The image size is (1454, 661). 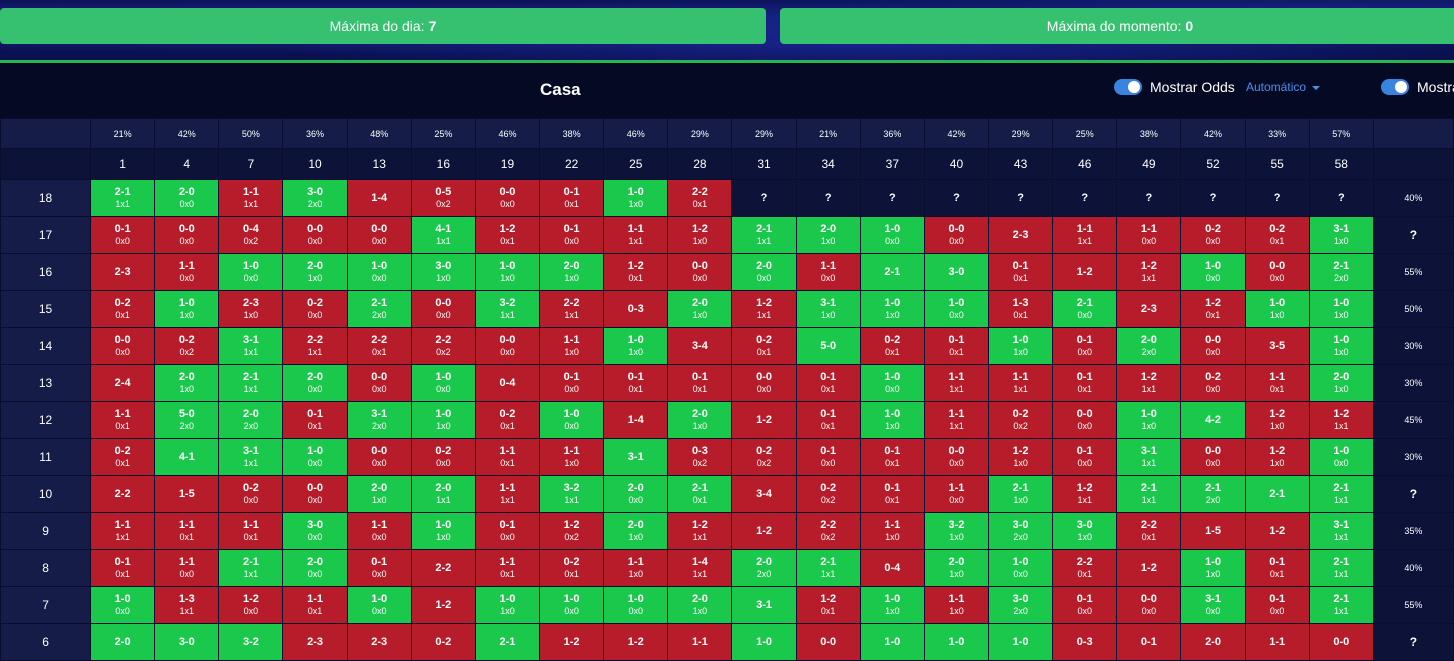 I want to click on result-cell: 5-0 2x0, so click(x=187, y=420).